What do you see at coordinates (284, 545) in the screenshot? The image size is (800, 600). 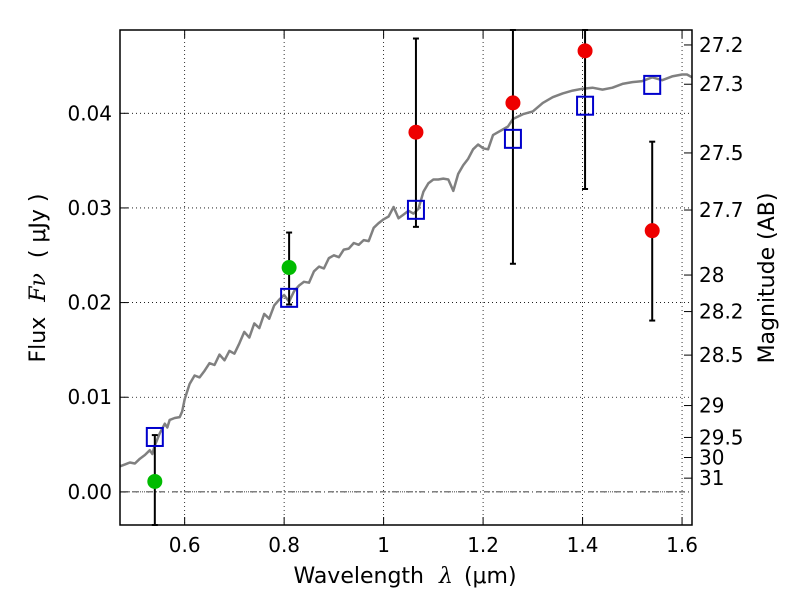 I see `x-tick-label: 0.8` at bounding box center [284, 545].